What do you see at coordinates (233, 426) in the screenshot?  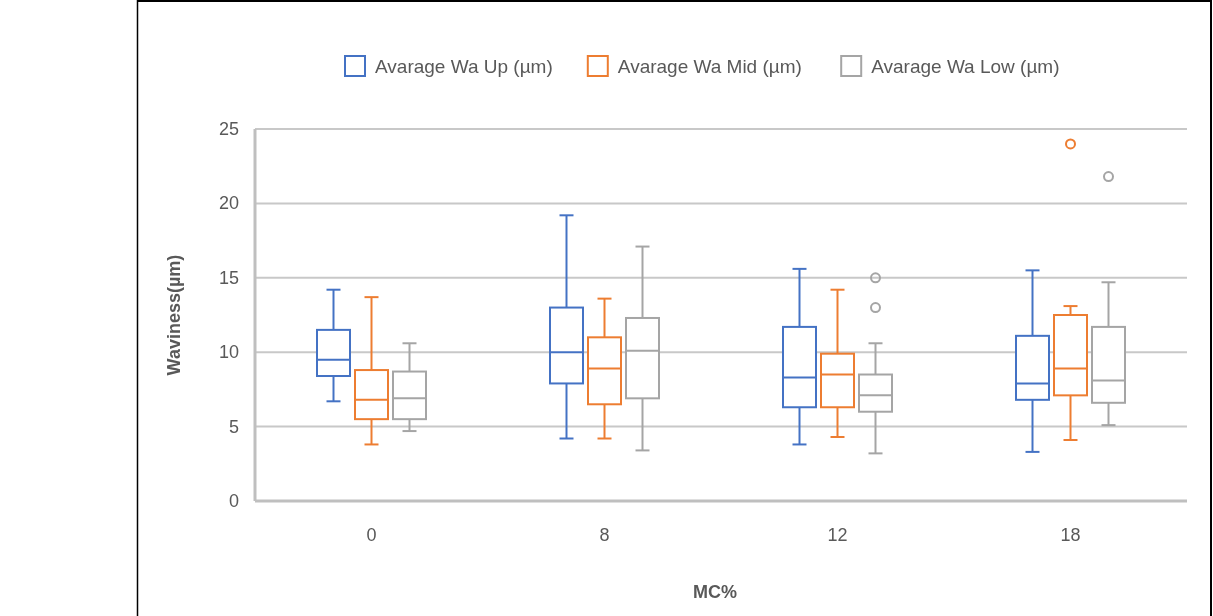 I see `y-tick-label: 5` at bounding box center [233, 426].